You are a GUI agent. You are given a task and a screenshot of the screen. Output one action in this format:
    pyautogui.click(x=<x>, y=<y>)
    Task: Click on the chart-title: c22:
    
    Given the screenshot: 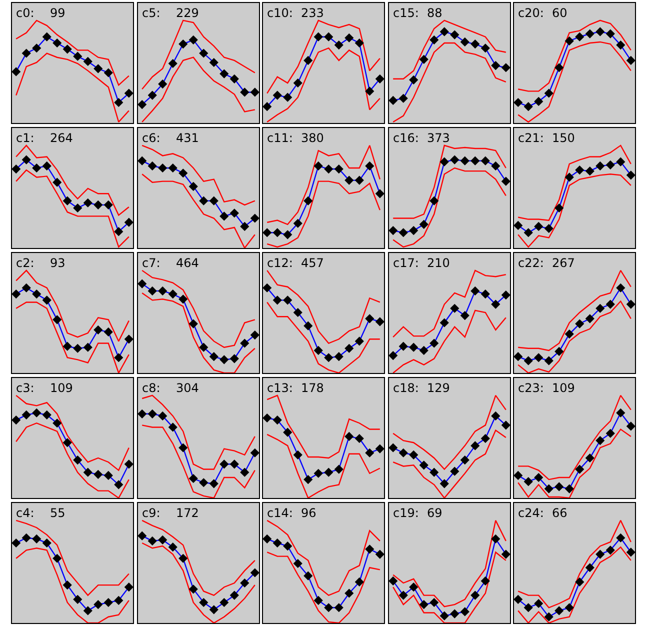 What is the action you would take?
    pyautogui.click(x=531, y=263)
    